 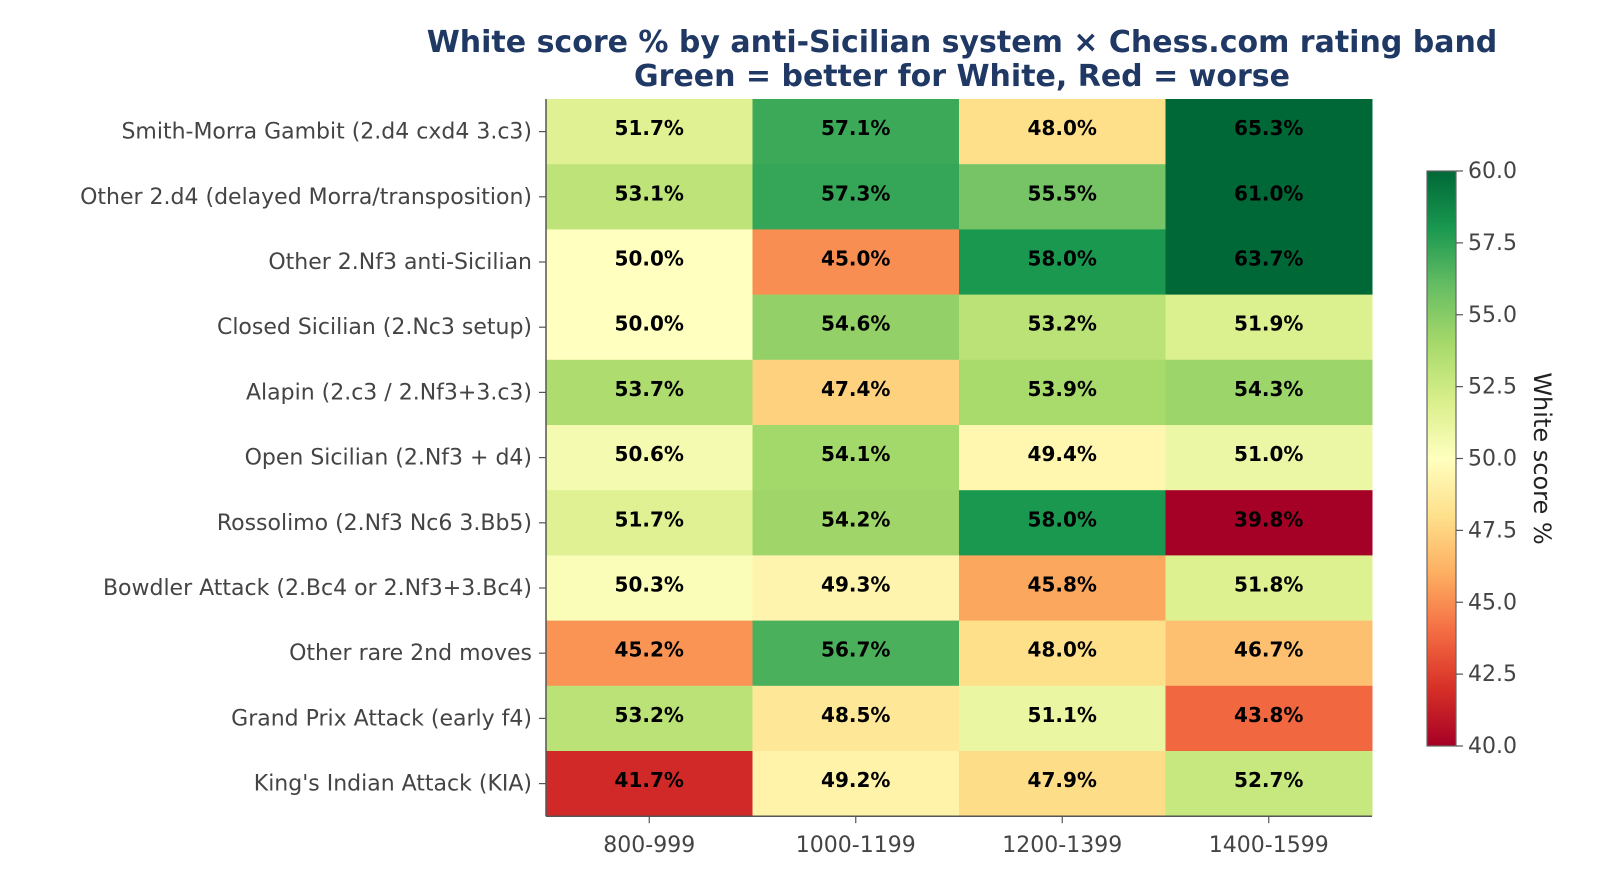 What do you see at coordinates (1492, 674) in the screenshot?
I see `colorbar-tick-label: 42.5` at bounding box center [1492, 674].